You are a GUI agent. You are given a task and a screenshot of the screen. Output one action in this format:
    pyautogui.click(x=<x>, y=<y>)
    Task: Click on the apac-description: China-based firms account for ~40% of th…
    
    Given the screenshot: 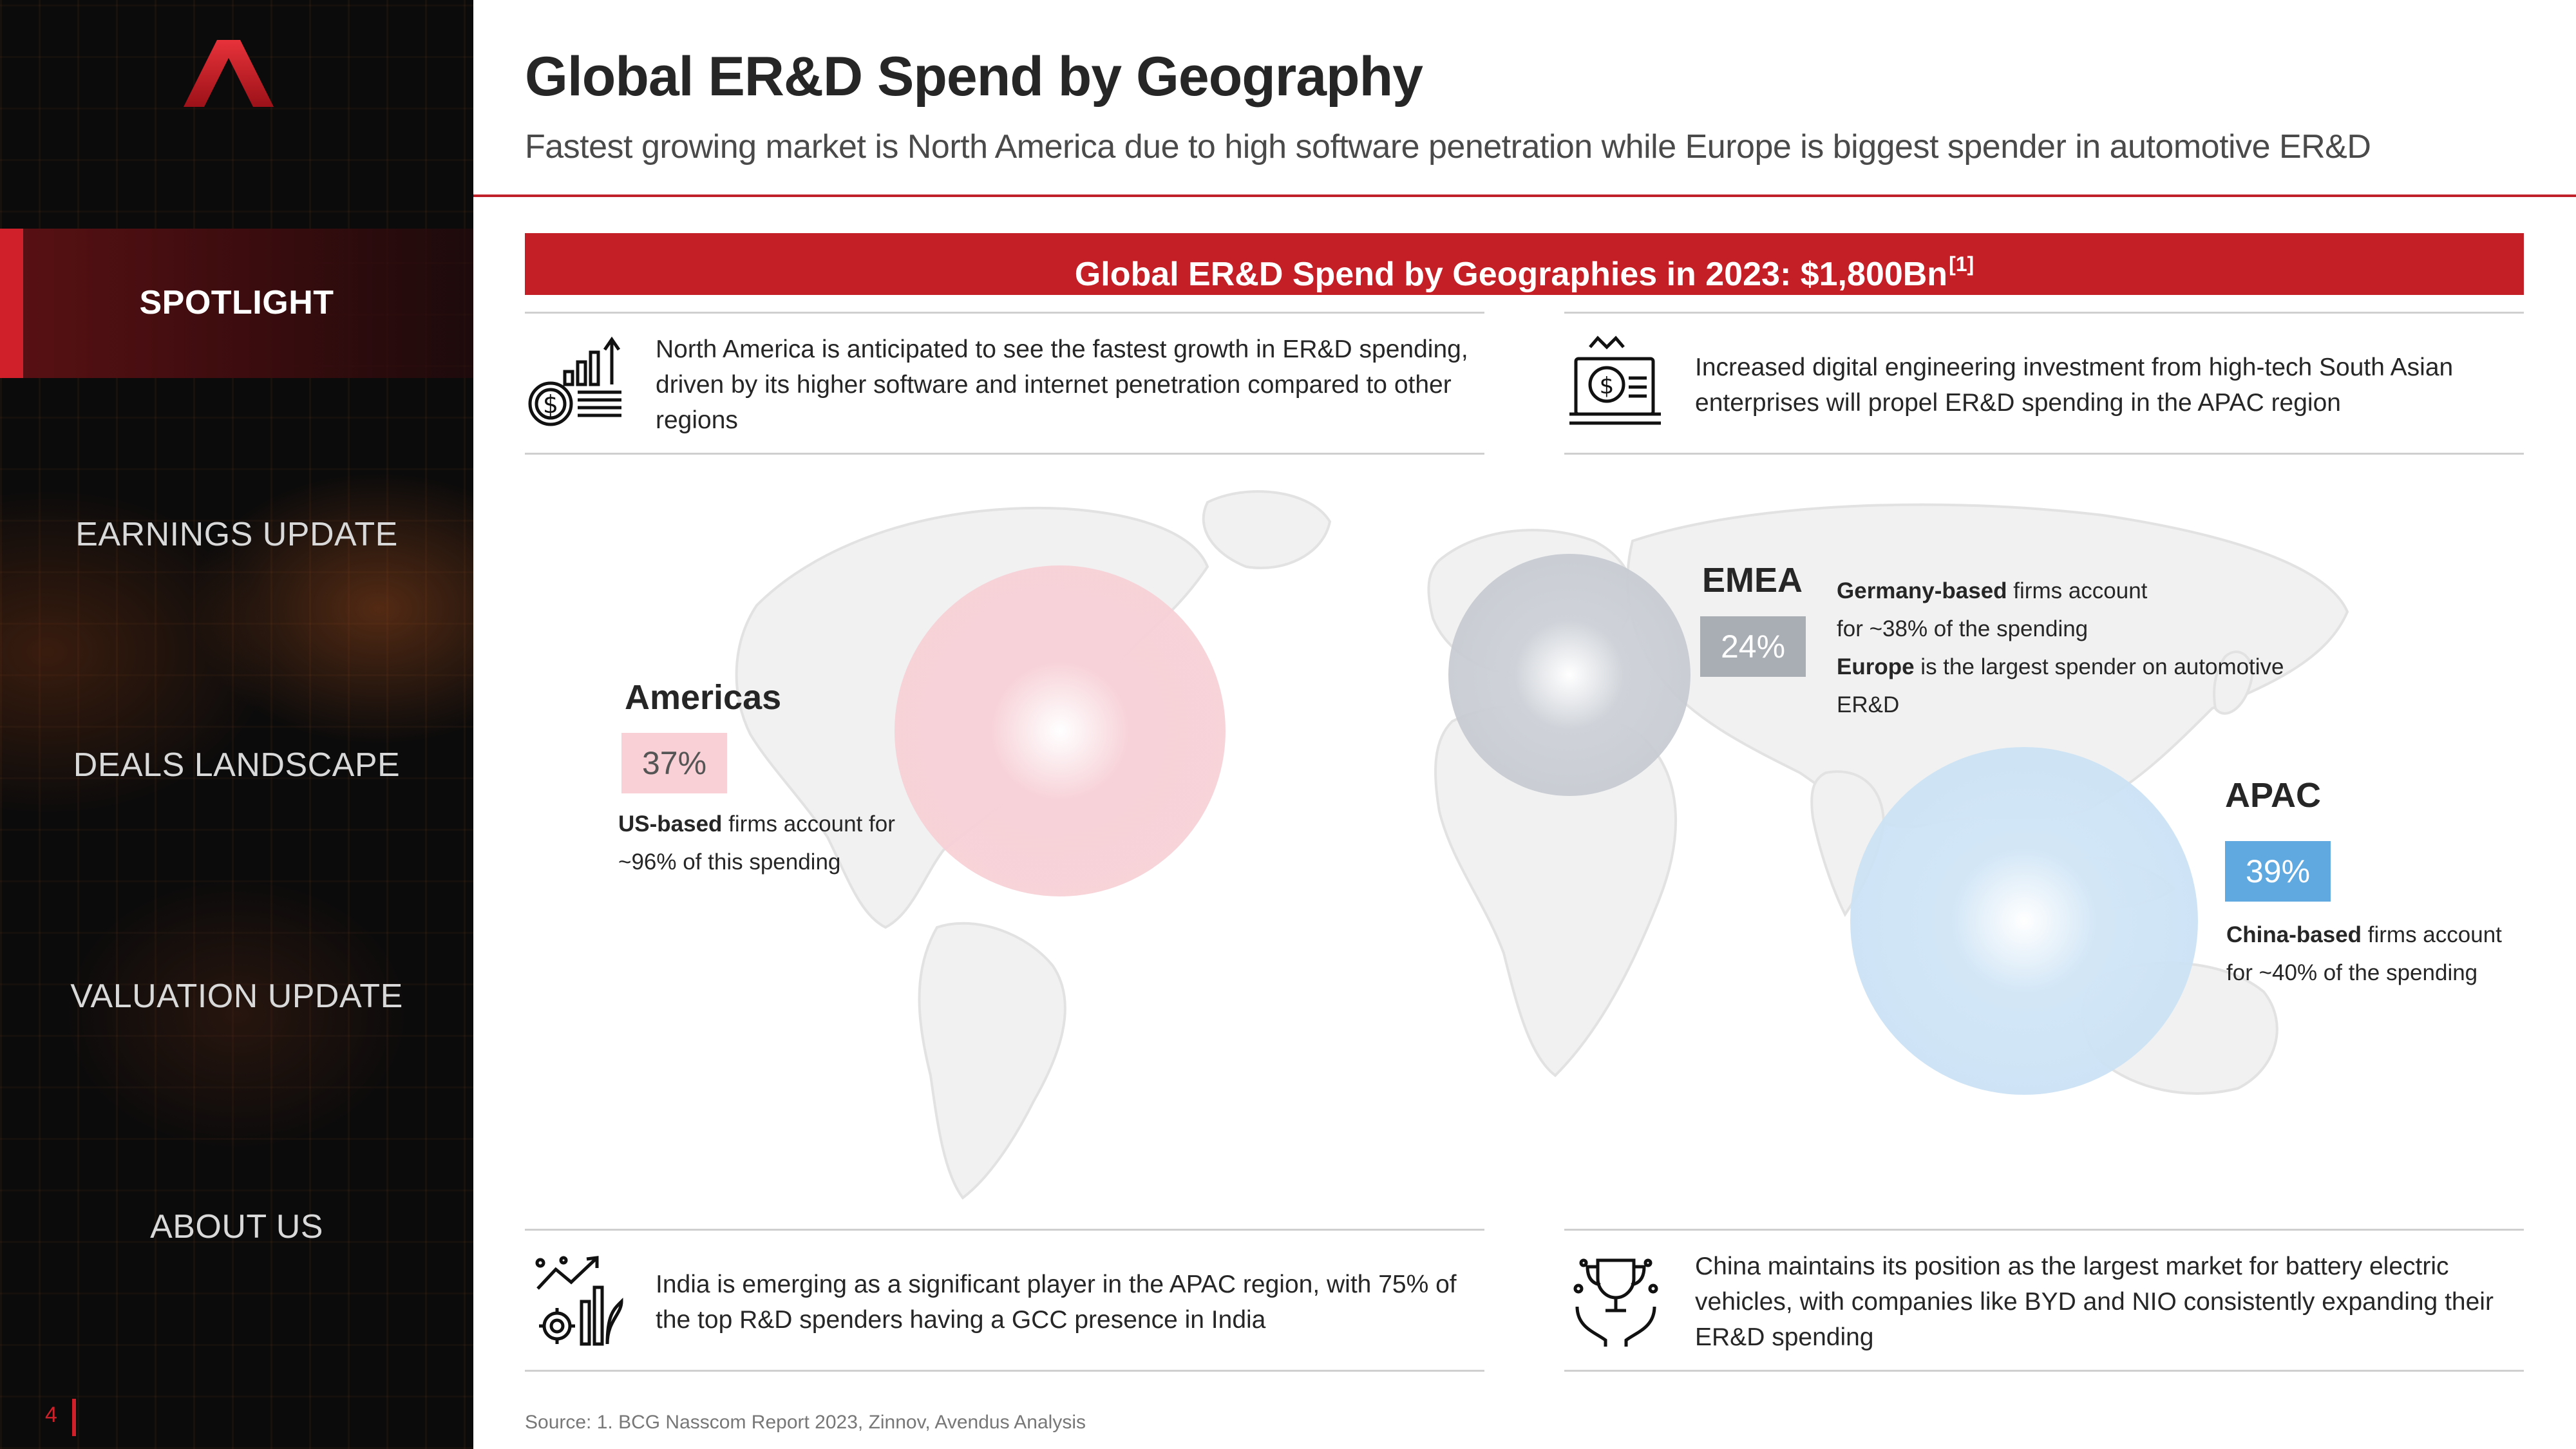 What is the action you would take?
    pyautogui.click(x=2371, y=954)
    